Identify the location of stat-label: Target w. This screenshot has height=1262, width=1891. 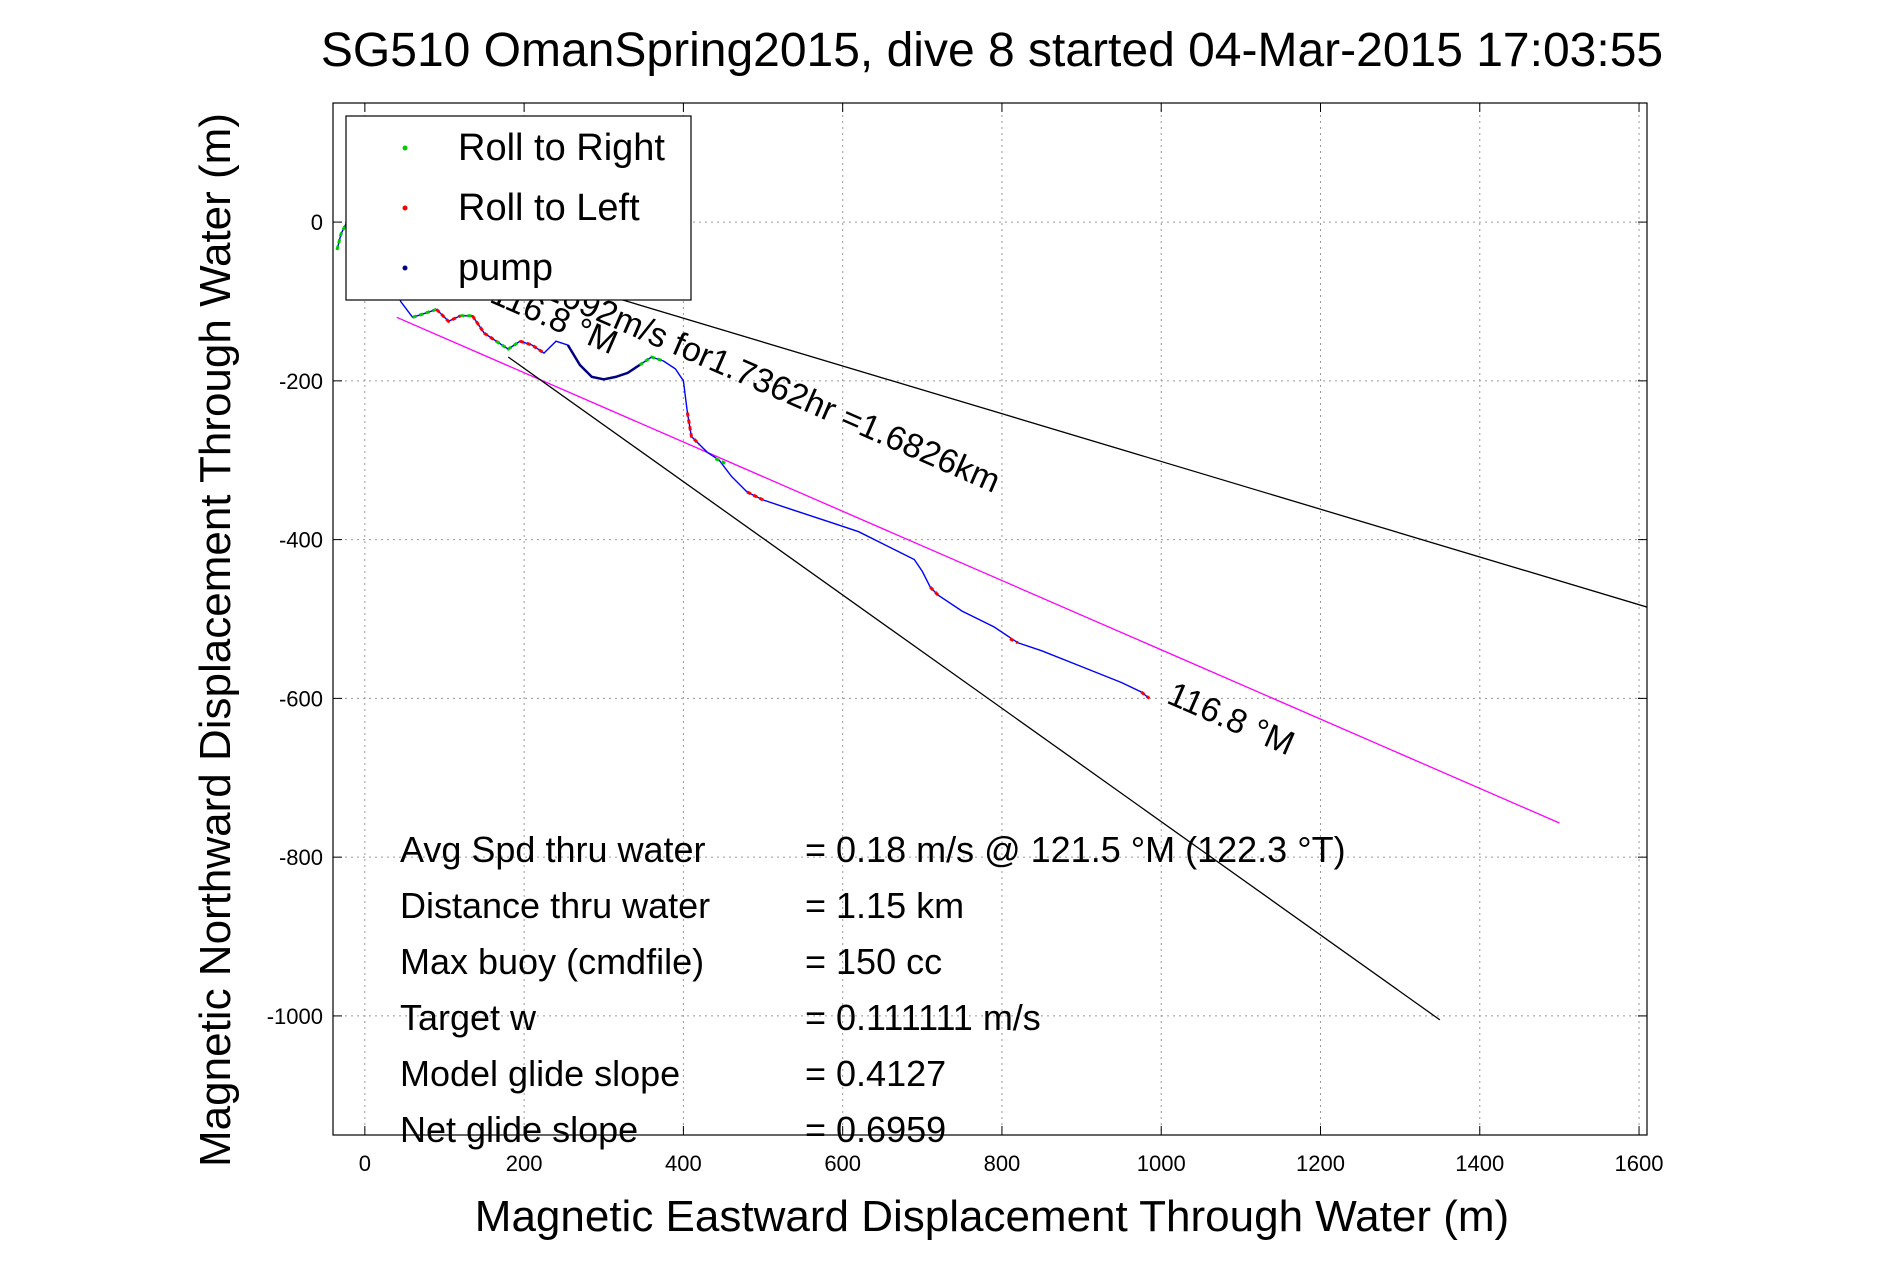
(468, 1017).